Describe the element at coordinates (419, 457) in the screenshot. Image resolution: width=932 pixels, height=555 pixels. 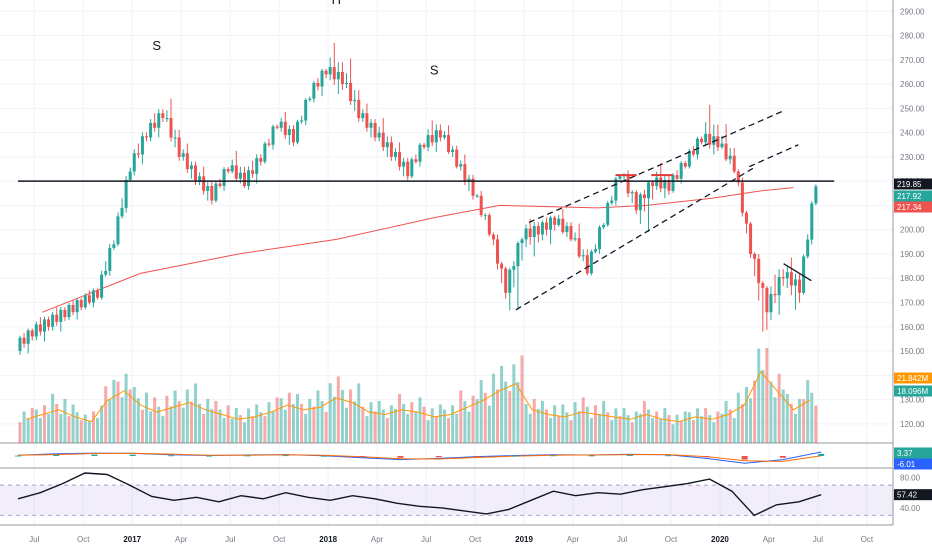
I see `macd-pane` at that location.